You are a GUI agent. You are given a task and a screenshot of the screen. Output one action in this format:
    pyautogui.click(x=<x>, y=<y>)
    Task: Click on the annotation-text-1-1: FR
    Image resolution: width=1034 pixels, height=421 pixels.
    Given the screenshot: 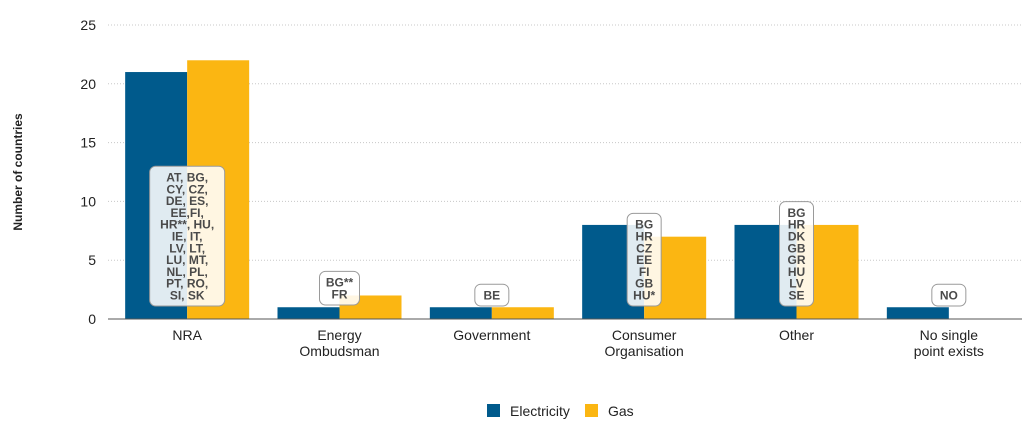 What is the action you would take?
    pyautogui.click(x=340, y=295)
    